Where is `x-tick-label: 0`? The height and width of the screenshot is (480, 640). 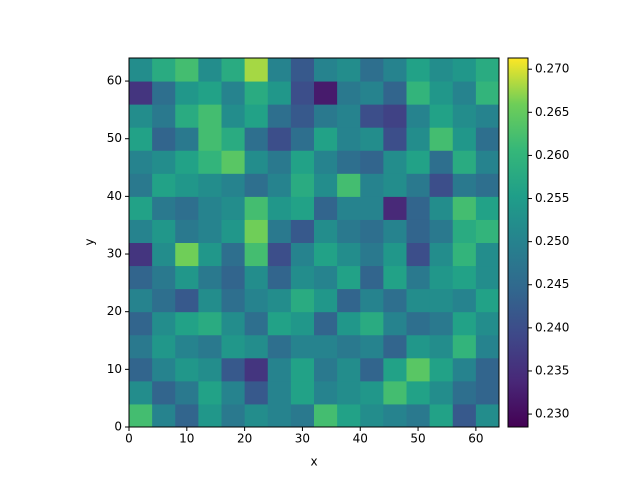
x-tick-label: 0 is located at coordinates (129, 439).